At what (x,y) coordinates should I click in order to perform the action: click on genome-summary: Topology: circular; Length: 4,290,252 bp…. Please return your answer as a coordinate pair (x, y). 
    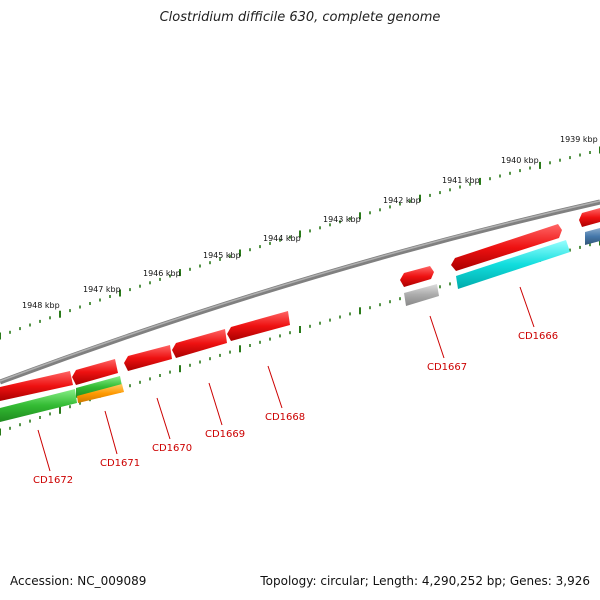
    Looking at the image, I should click on (425, 581).